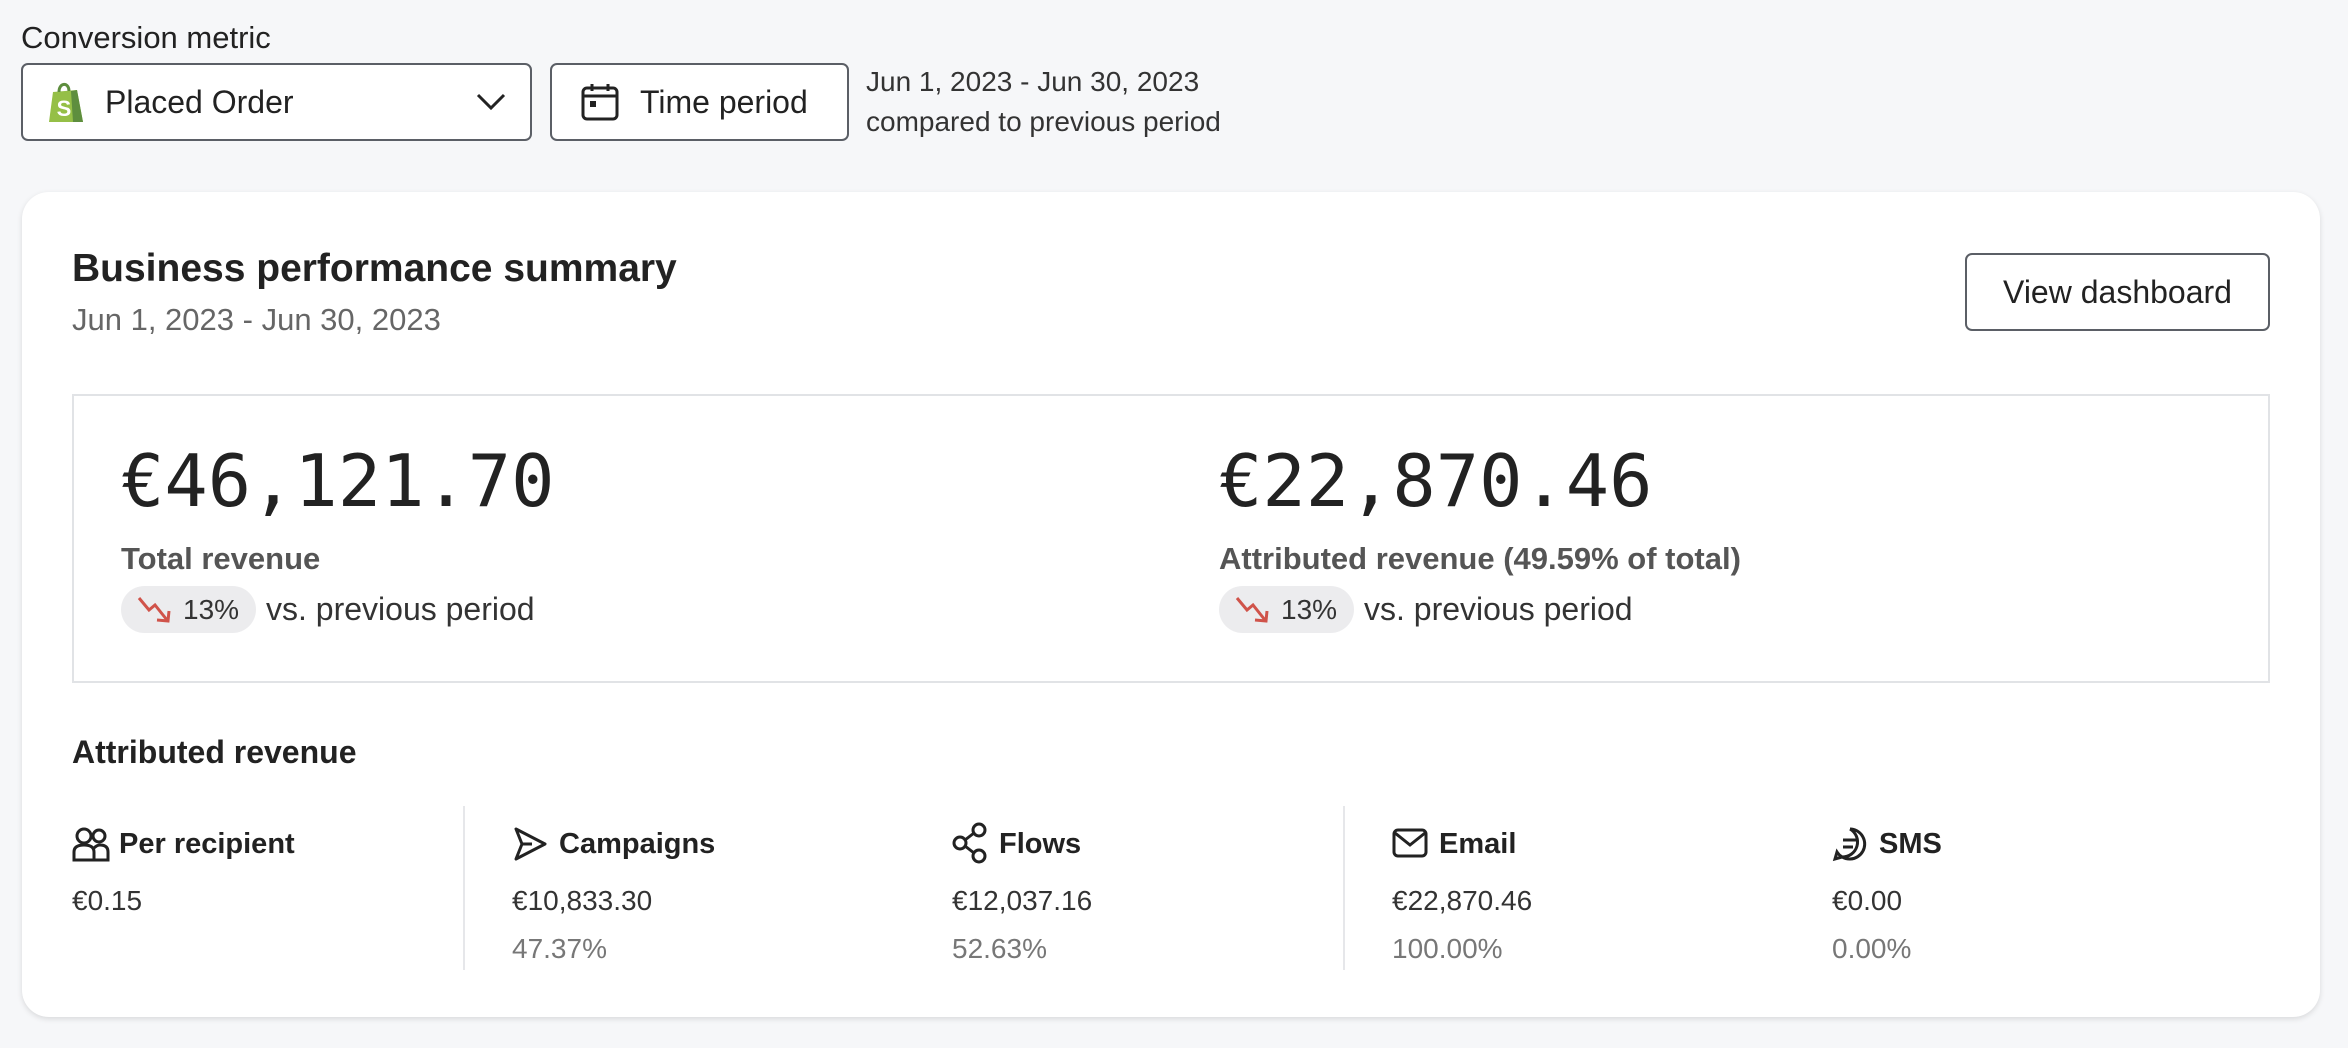  Describe the element at coordinates (1872, 948) in the screenshot. I see `column-share: 0.00%` at that location.